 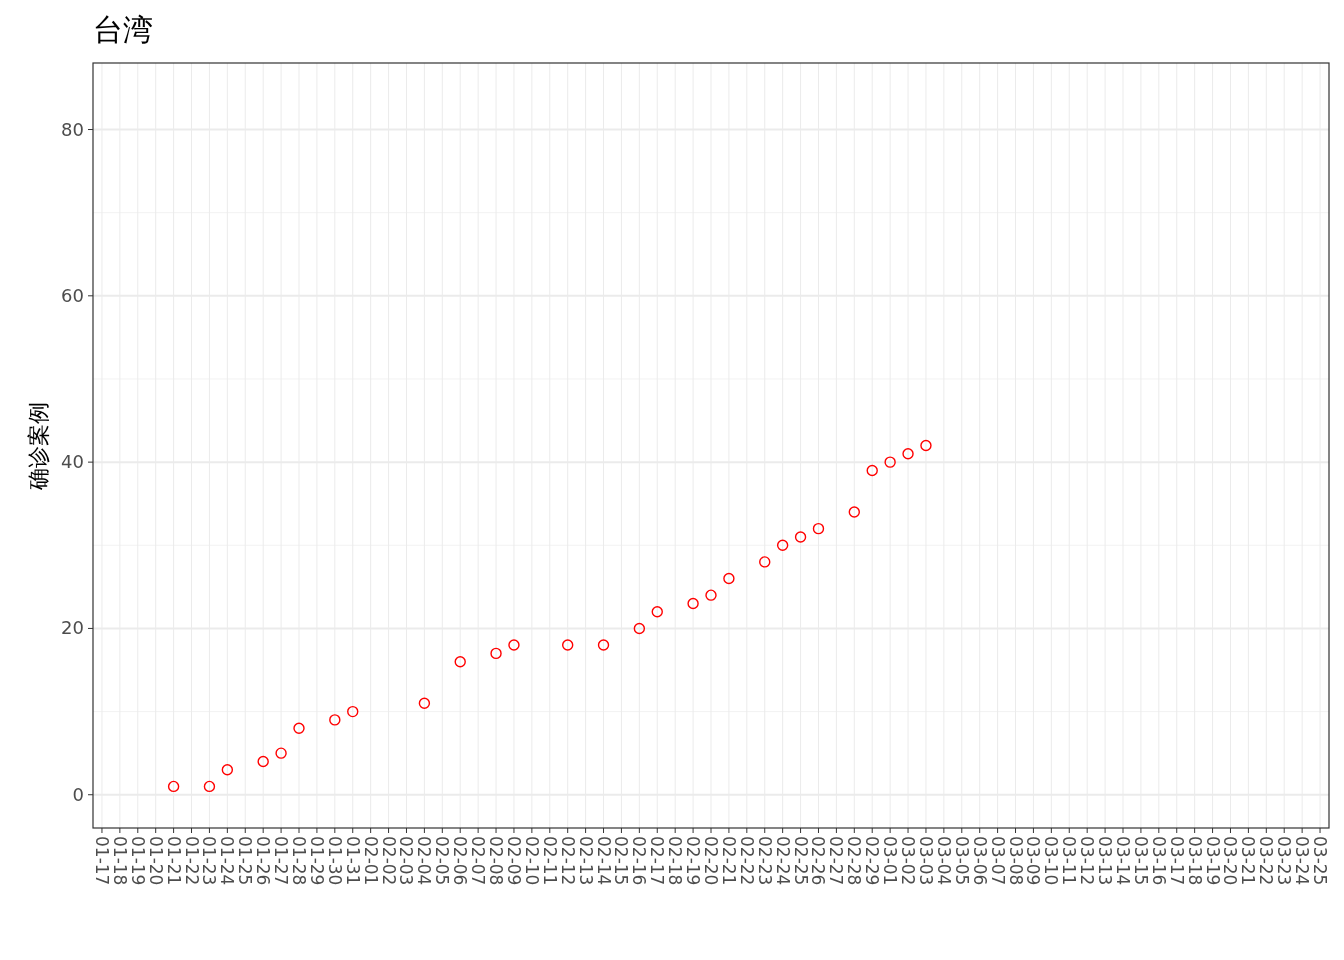 What do you see at coordinates (442, 861) in the screenshot?
I see `x-tick-label: 02-05` at bounding box center [442, 861].